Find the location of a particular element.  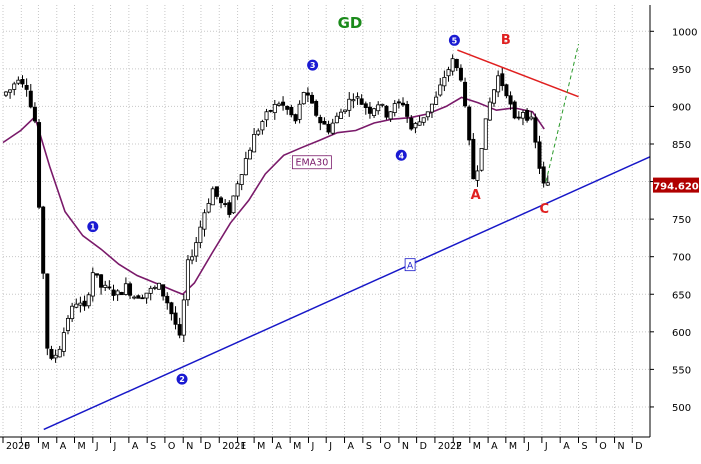

wave-letter-label: A is located at coordinates (476, 195).